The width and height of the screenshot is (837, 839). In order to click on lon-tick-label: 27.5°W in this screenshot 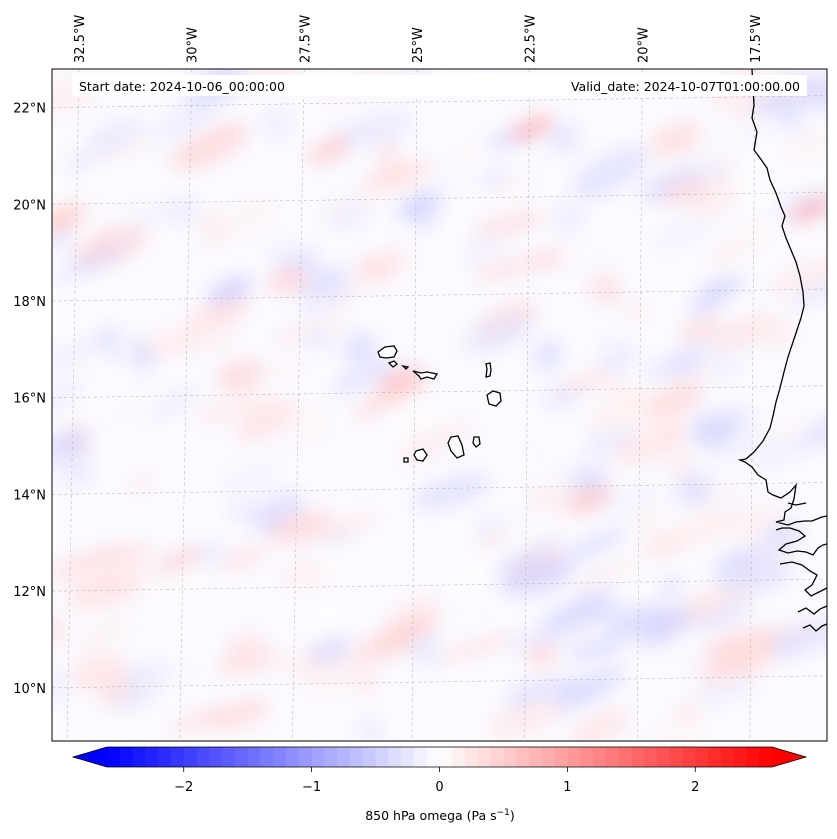, I will do `click(305, 39)`.